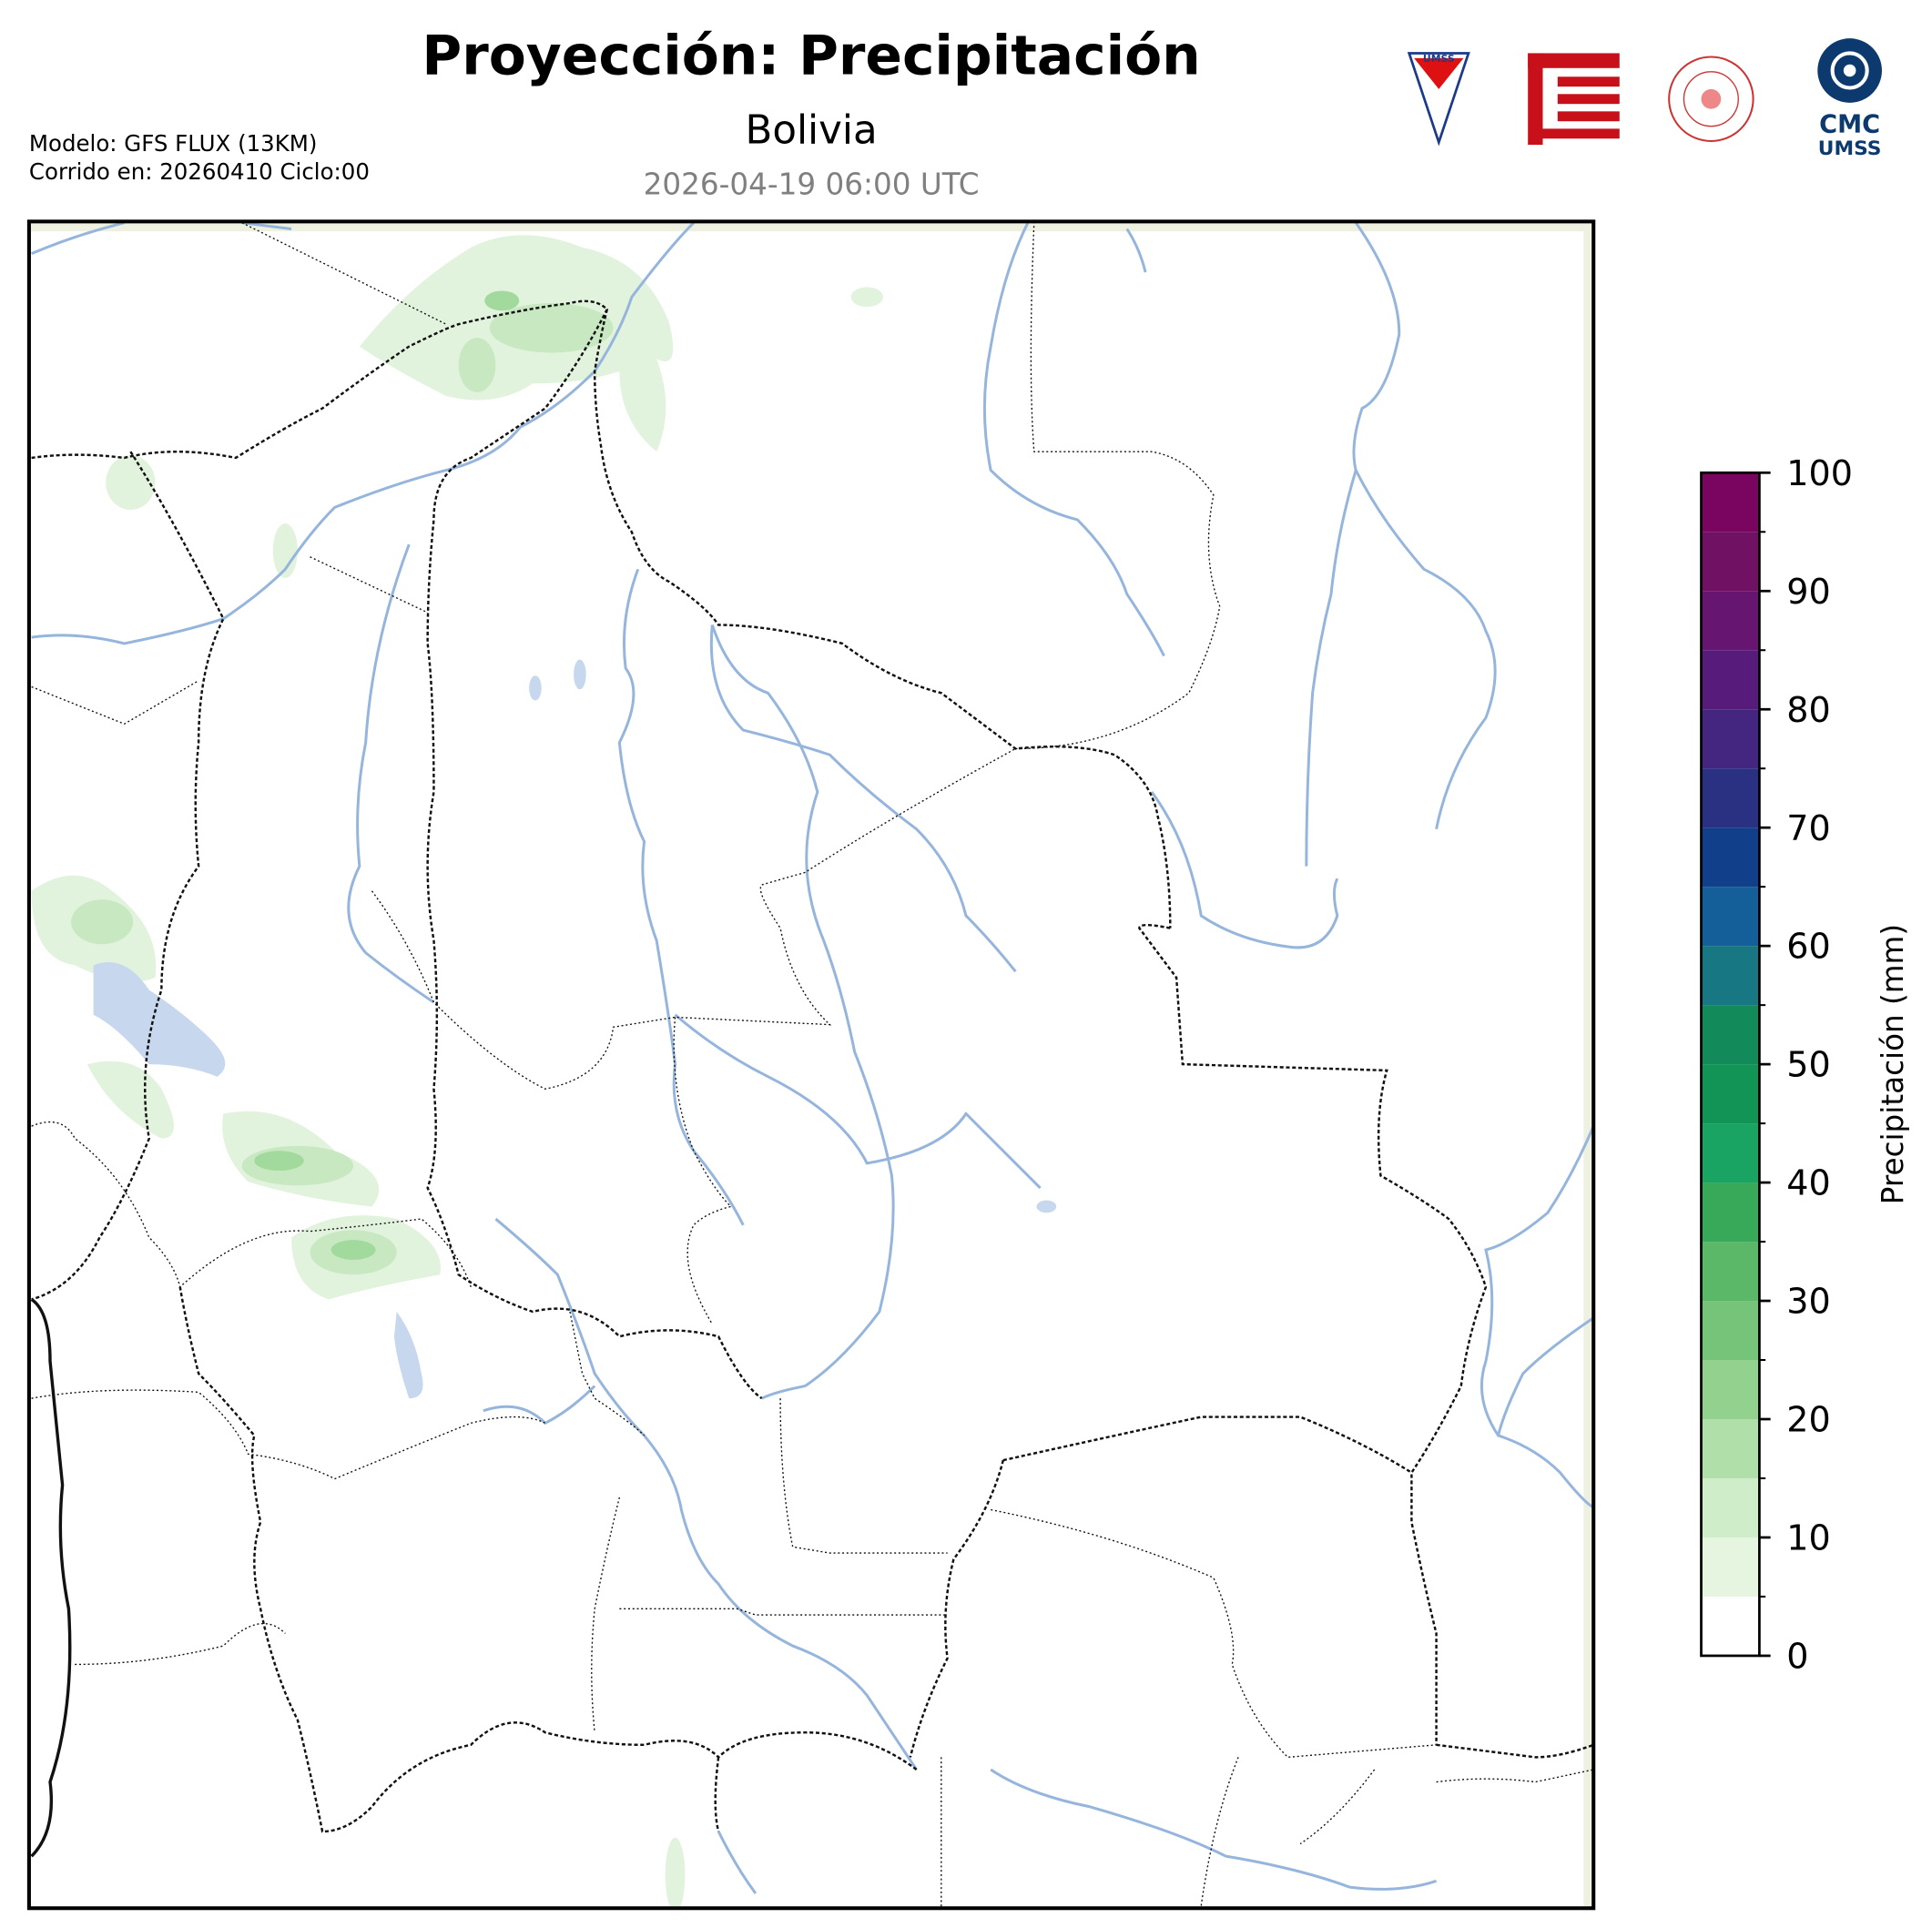  I want to click on colorbar-tick-label: 70, so click(1808, 828).